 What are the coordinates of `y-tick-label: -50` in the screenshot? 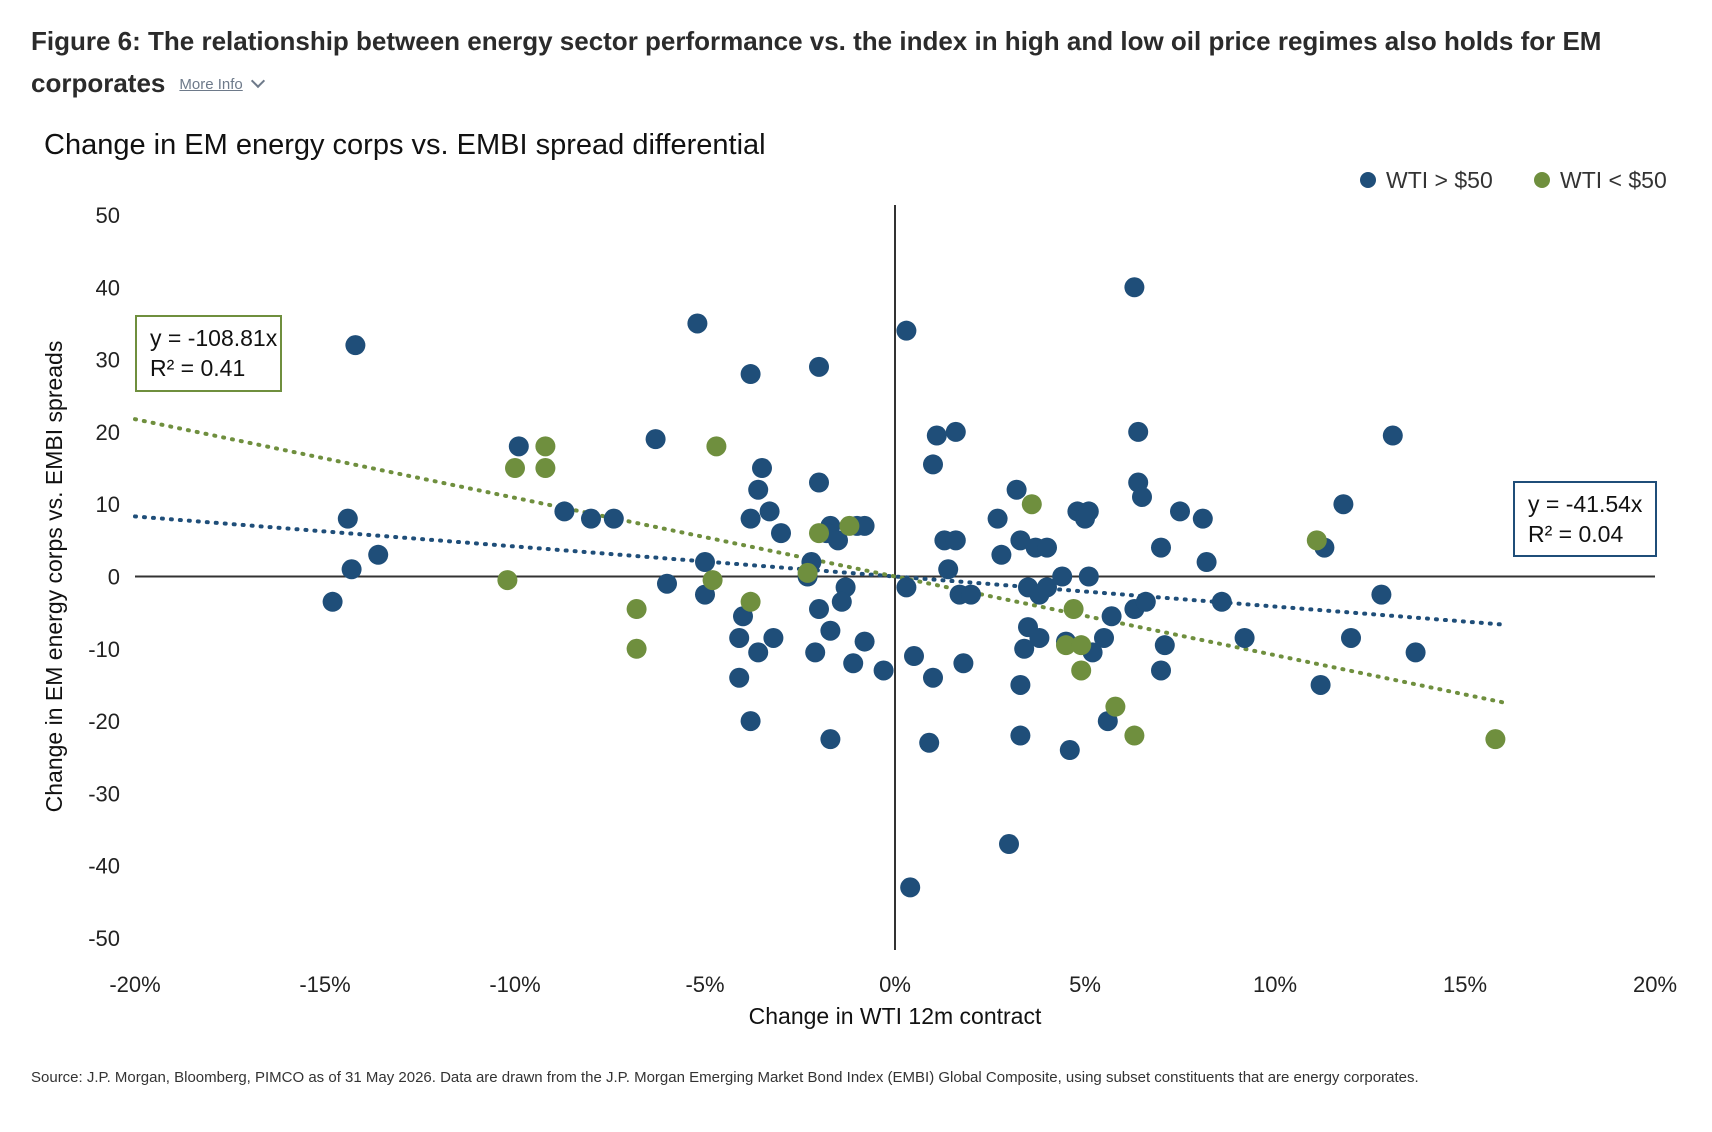 It's located at (104, 938).